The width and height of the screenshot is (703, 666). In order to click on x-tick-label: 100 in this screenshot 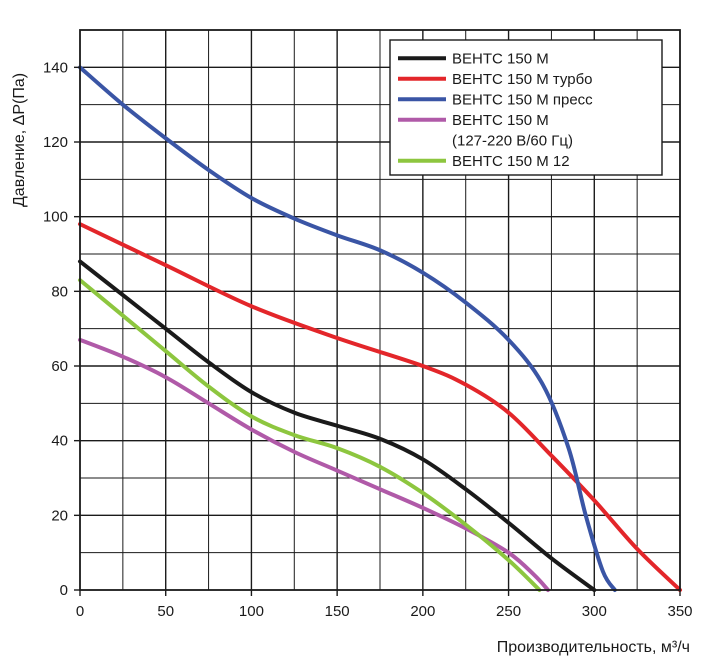, I will do `click(251, 611)`.